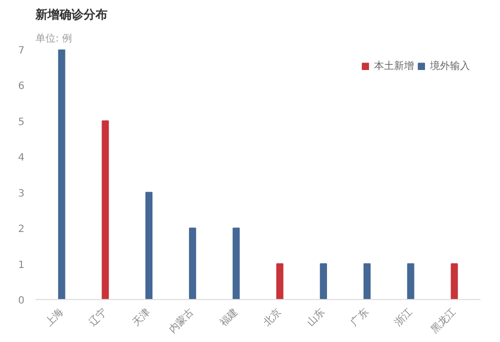 Image resolution: width=500 pixels, height=342 pixels. I want to click on x-tick-label: 福建, so click(228, 317).